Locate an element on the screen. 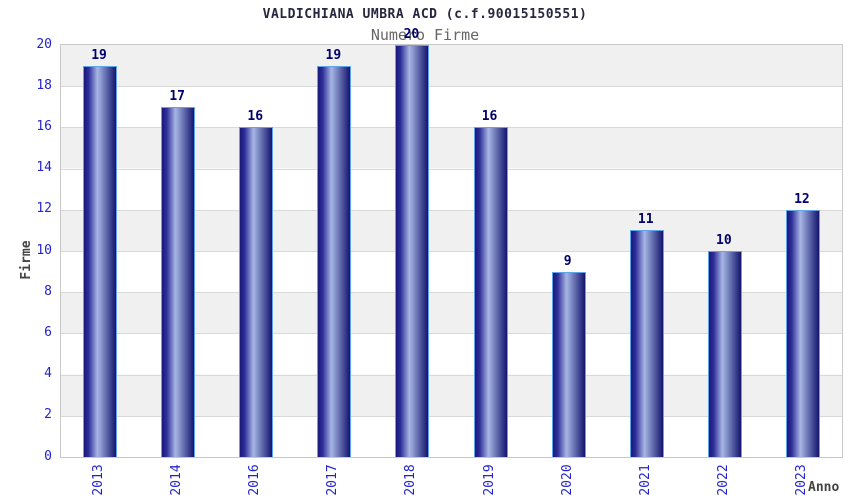 Image resolution: width=850 pixels, height=500 pixels. y-tick-label: 12 is located at coordinates (44, 209).